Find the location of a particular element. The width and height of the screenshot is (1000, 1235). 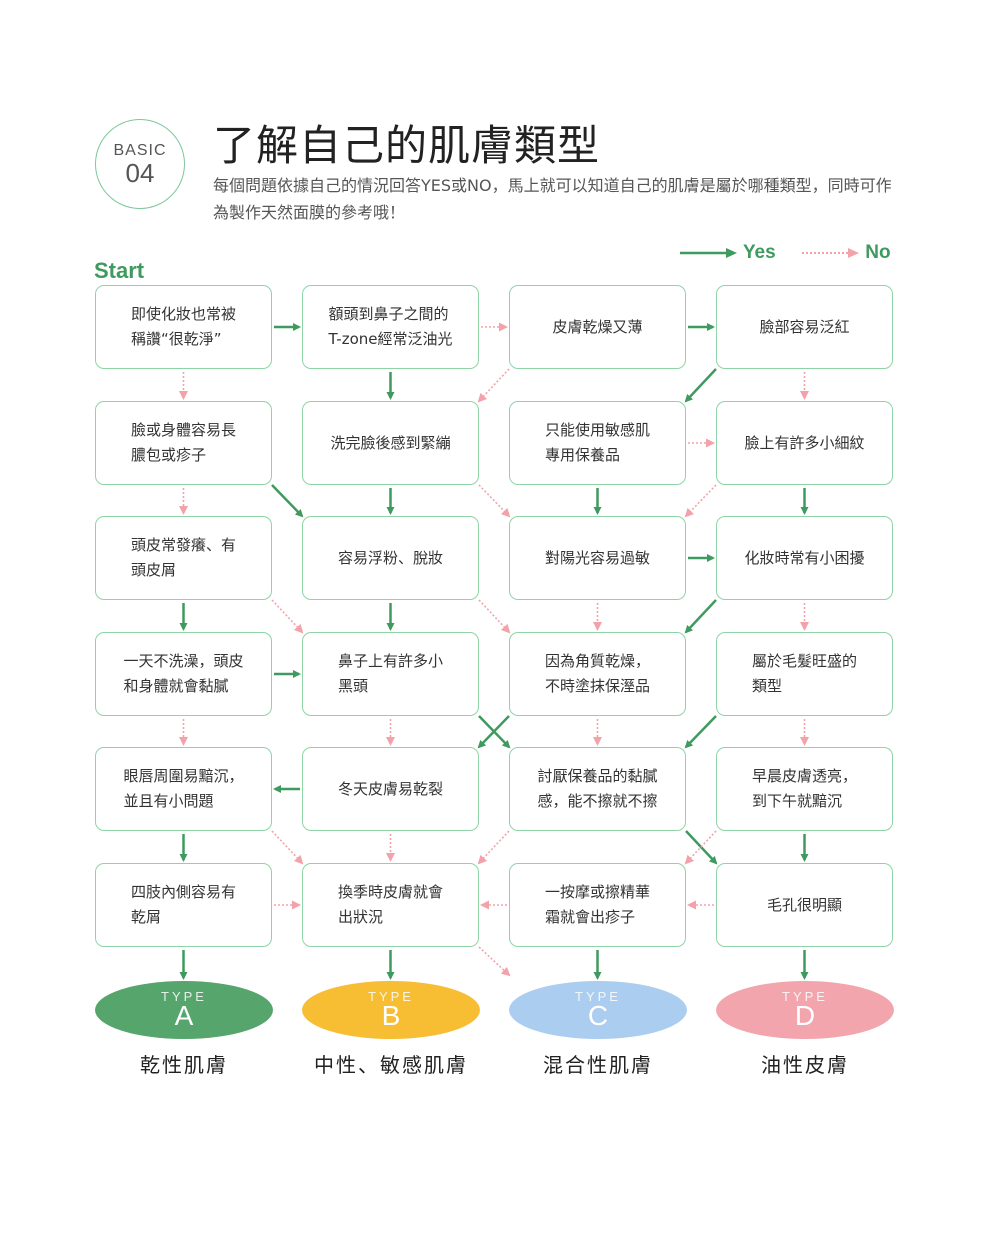

question-text: 對陽光容易過敏 is located at coordinates (597, 557).